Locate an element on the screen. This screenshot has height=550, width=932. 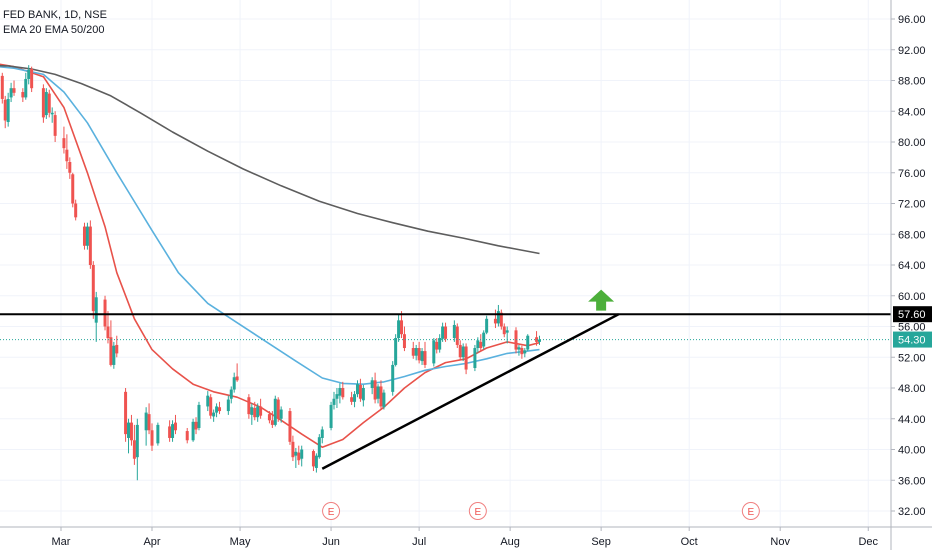
x-tick-label: Mar is located at coordinates (61, 542).